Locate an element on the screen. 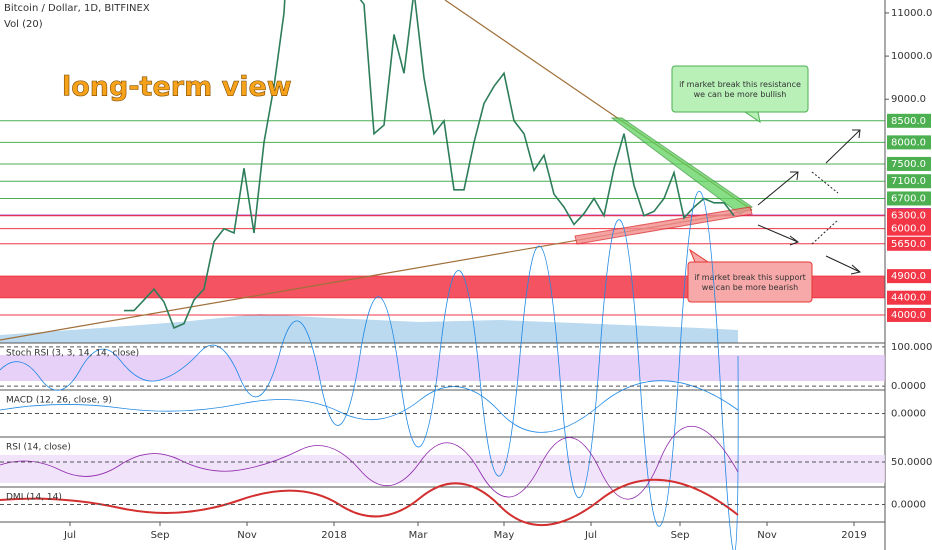  rsi-line is located at coordinates (369, 463).